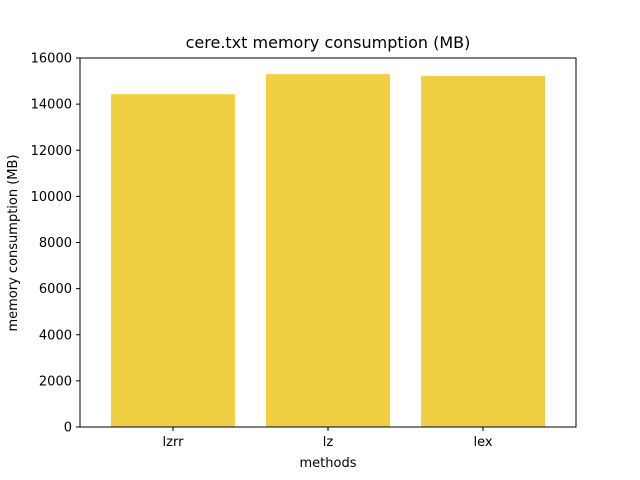 This screenshot has height=480, width=640. Describe the element at coordinates (328, 463) in the screenshot. I see `x-axis-label: methods` at that location.